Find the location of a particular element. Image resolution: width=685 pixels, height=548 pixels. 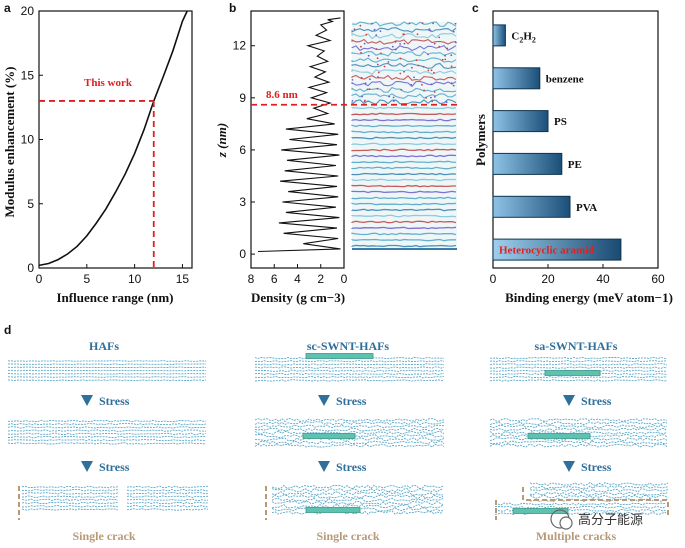

x-tick-label: 40 is located at coordinates (603, 279).